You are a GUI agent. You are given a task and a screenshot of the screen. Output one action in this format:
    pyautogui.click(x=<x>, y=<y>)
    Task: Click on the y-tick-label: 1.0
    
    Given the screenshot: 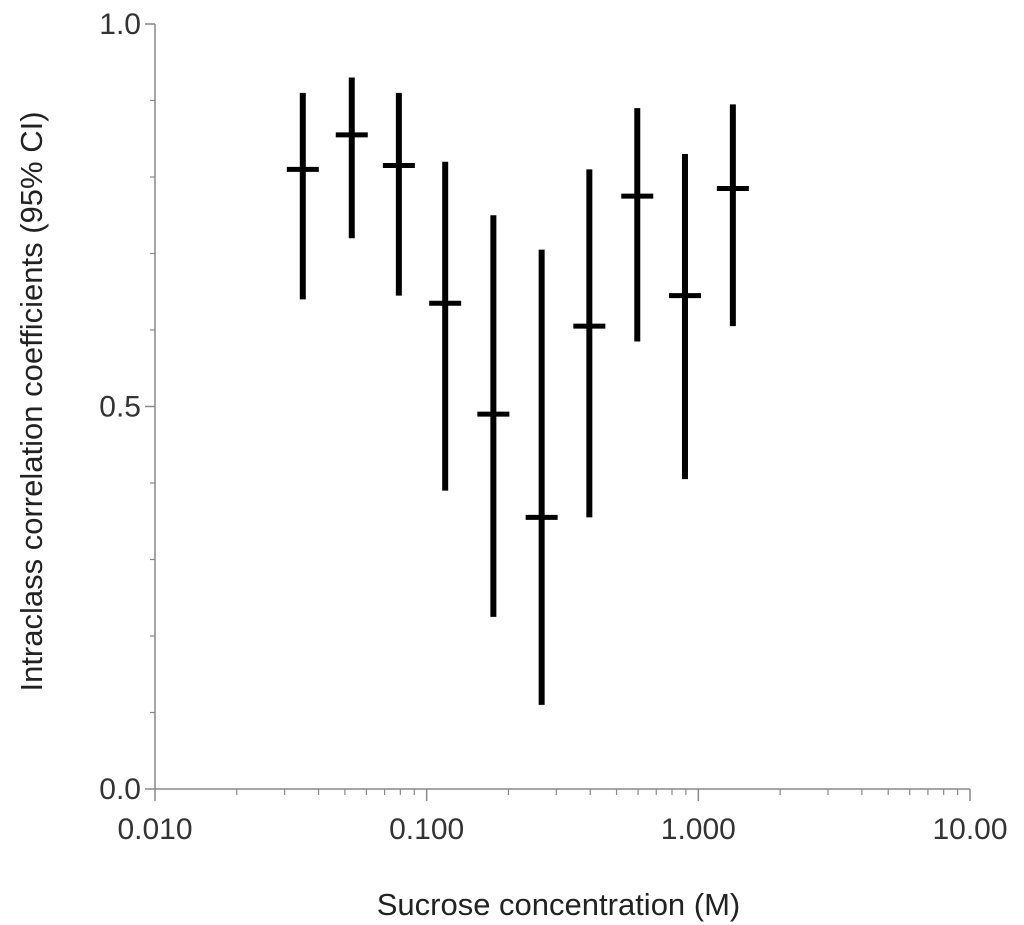 What is the action you would take?
    pyautogui.click(x=120, y=24)
    